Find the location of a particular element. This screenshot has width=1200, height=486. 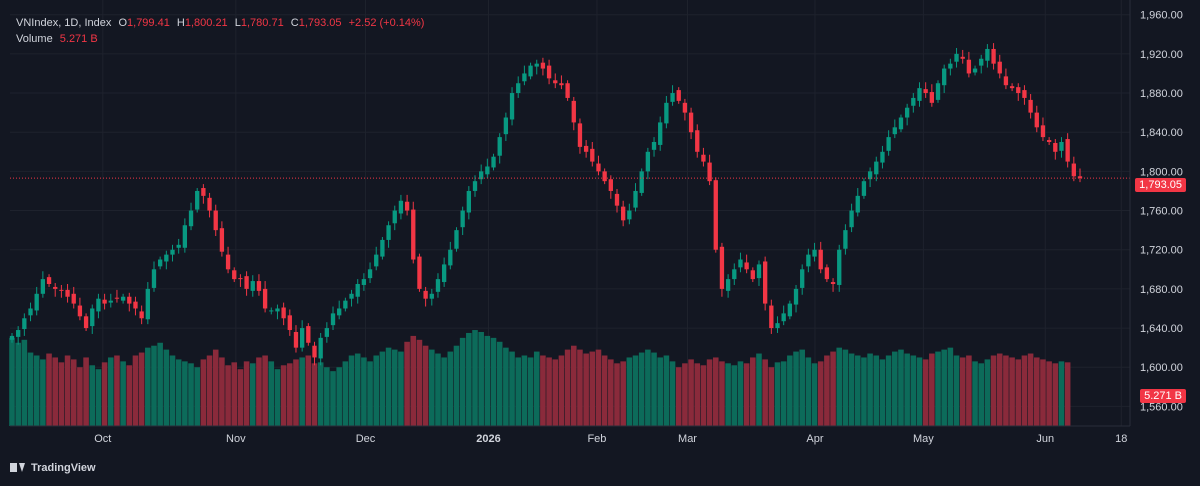

close-value: 1,793.05 is located at coordinates (320, 23).